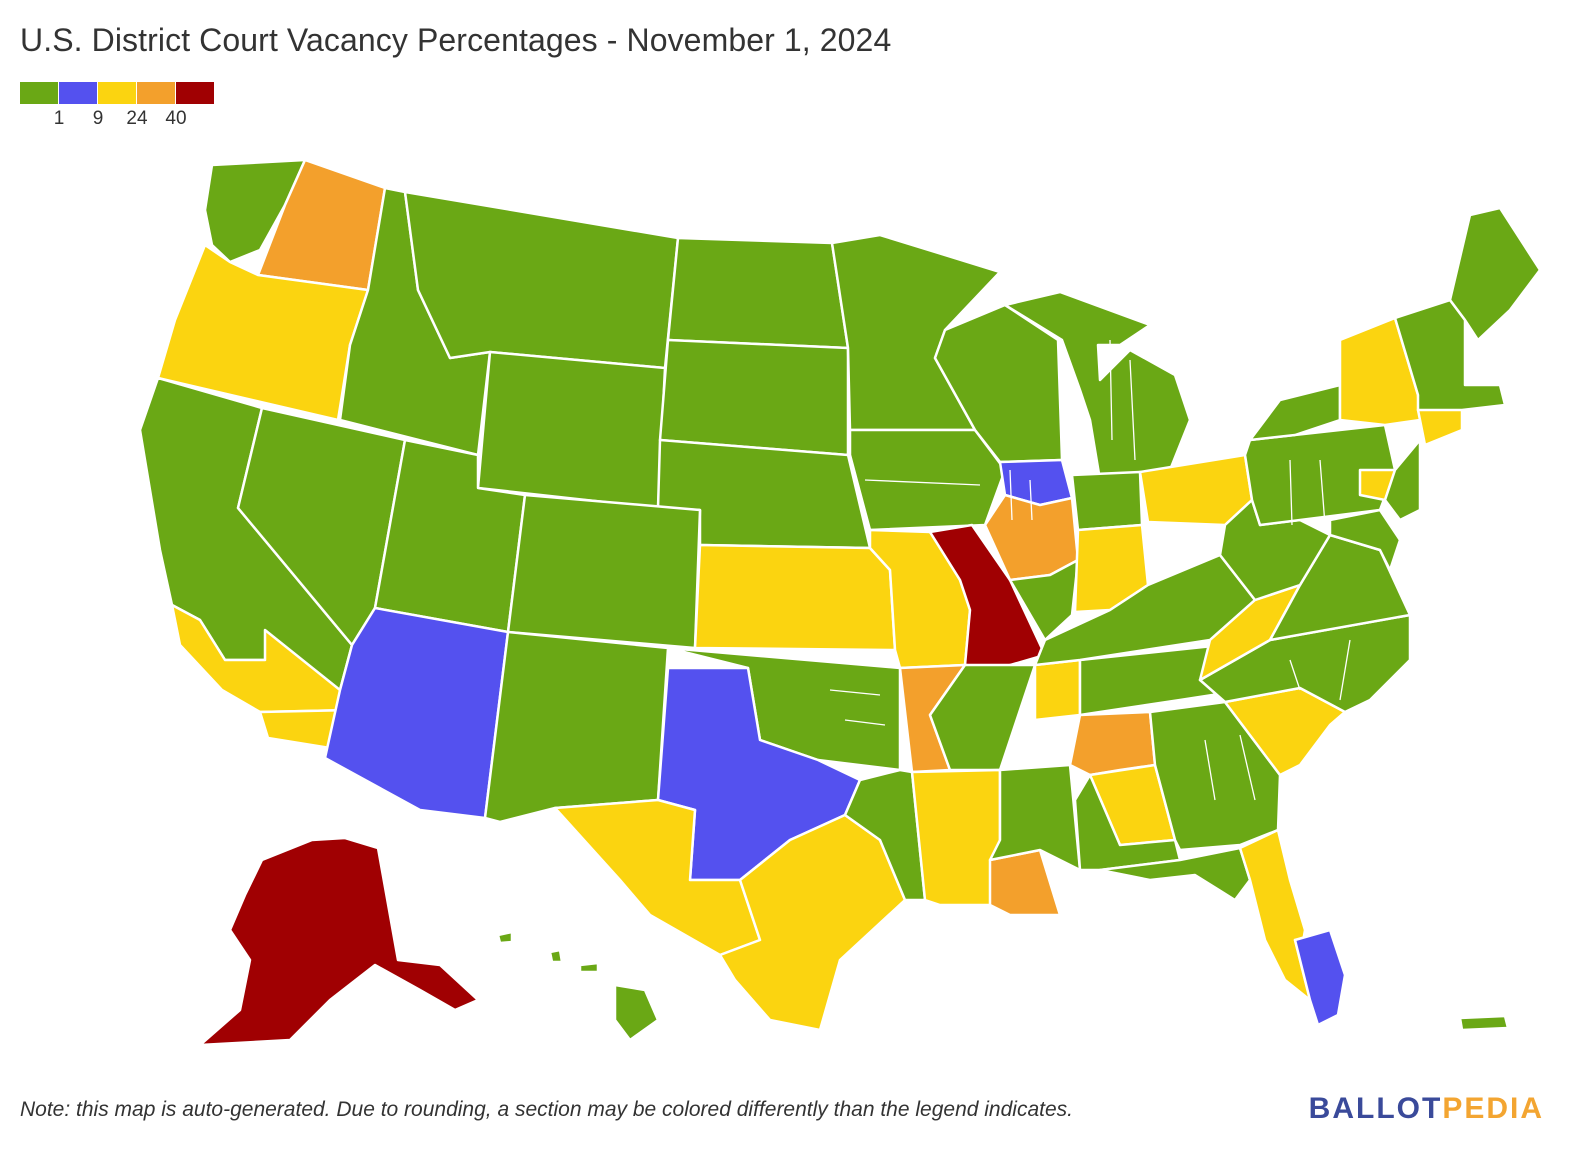  I want to click on region-northern-florida: Northern Florida, so click(1175, 874).